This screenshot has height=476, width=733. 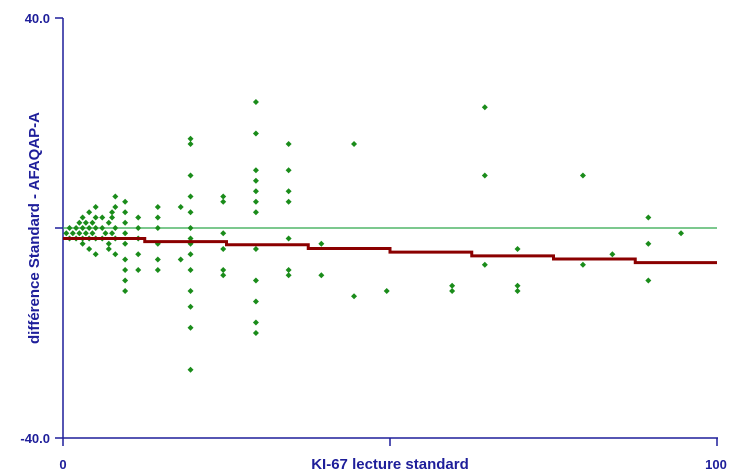 I want to click on y-axis-title: différence Standard - AFAQAP-A, so click(x=34, y=228).